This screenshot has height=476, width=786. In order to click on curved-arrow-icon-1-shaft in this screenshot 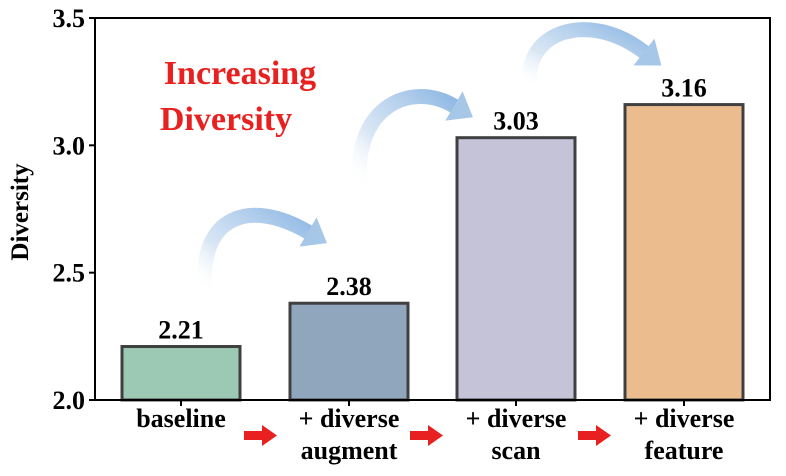, I will do `click(256, 253)`.